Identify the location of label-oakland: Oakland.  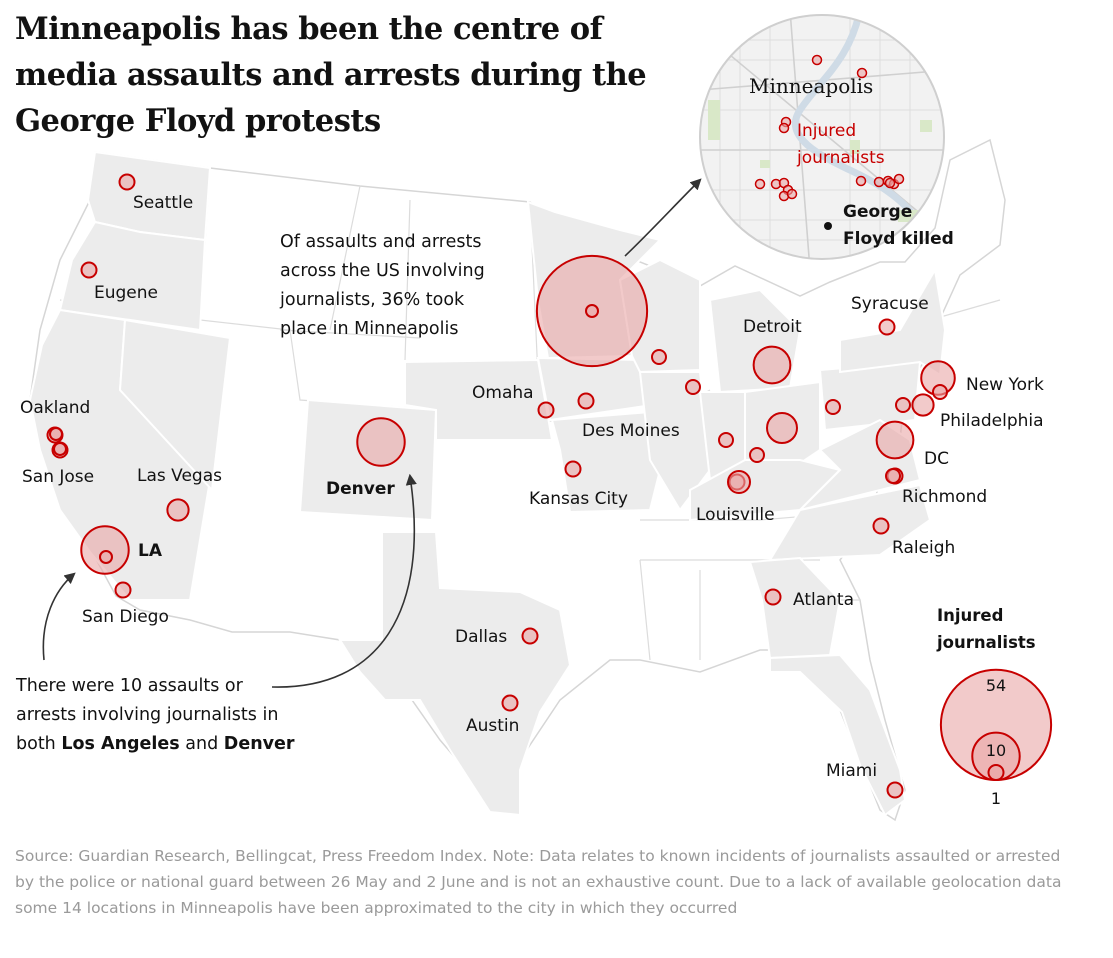
(55, 408).